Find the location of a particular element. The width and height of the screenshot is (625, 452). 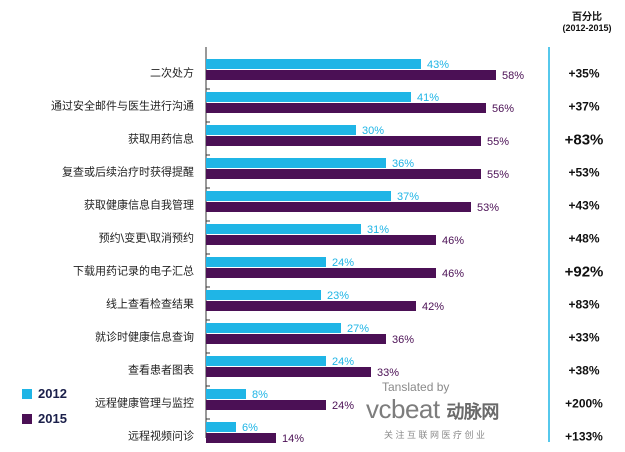

change-header: 百分比 (2012-2015) is located at coordinates (583, 20).